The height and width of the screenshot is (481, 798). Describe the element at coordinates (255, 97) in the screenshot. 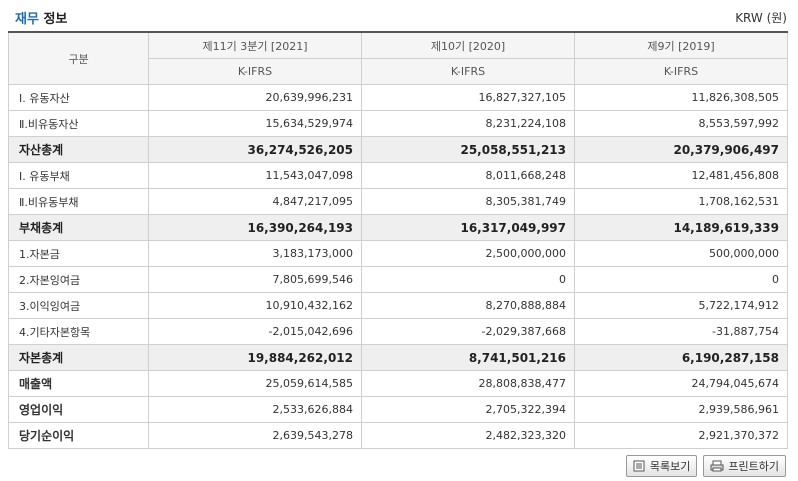

I see `row-value: 20,639,996,231` at that location.